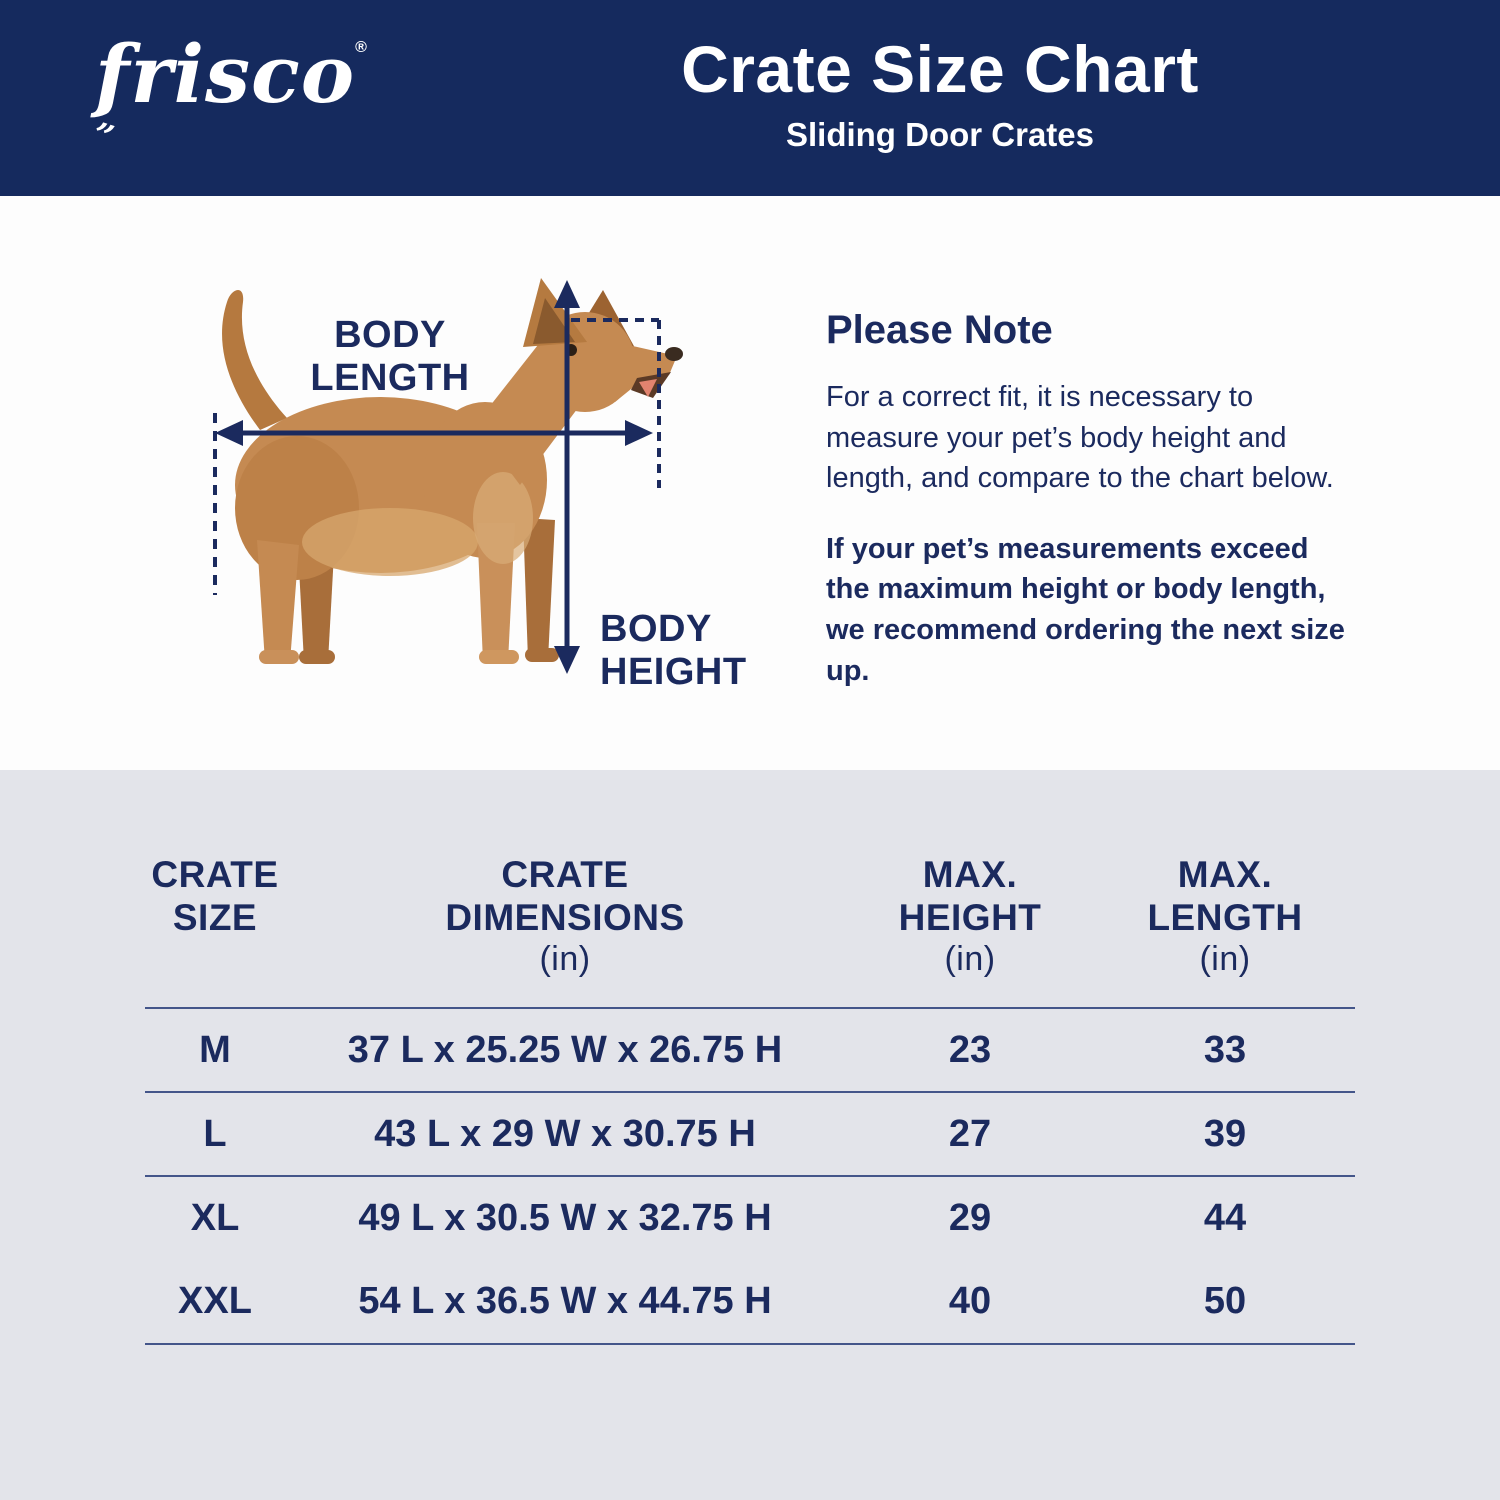 Image resolution: width=1500 pixels, height=1500 pixels. I want to click on col-header-max-length: MAX. LENGTH (in), so click(1225, 916).